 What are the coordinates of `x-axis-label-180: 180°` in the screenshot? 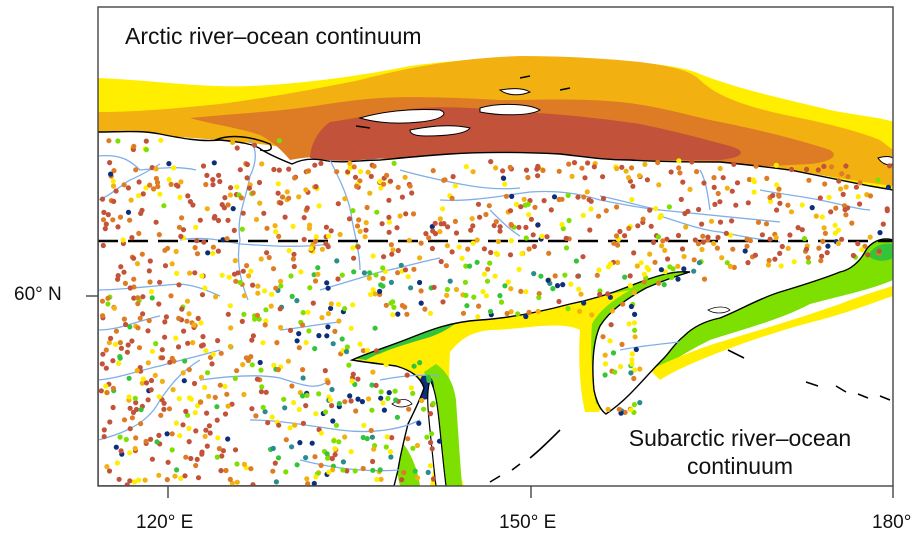 It's located at (892, 522).